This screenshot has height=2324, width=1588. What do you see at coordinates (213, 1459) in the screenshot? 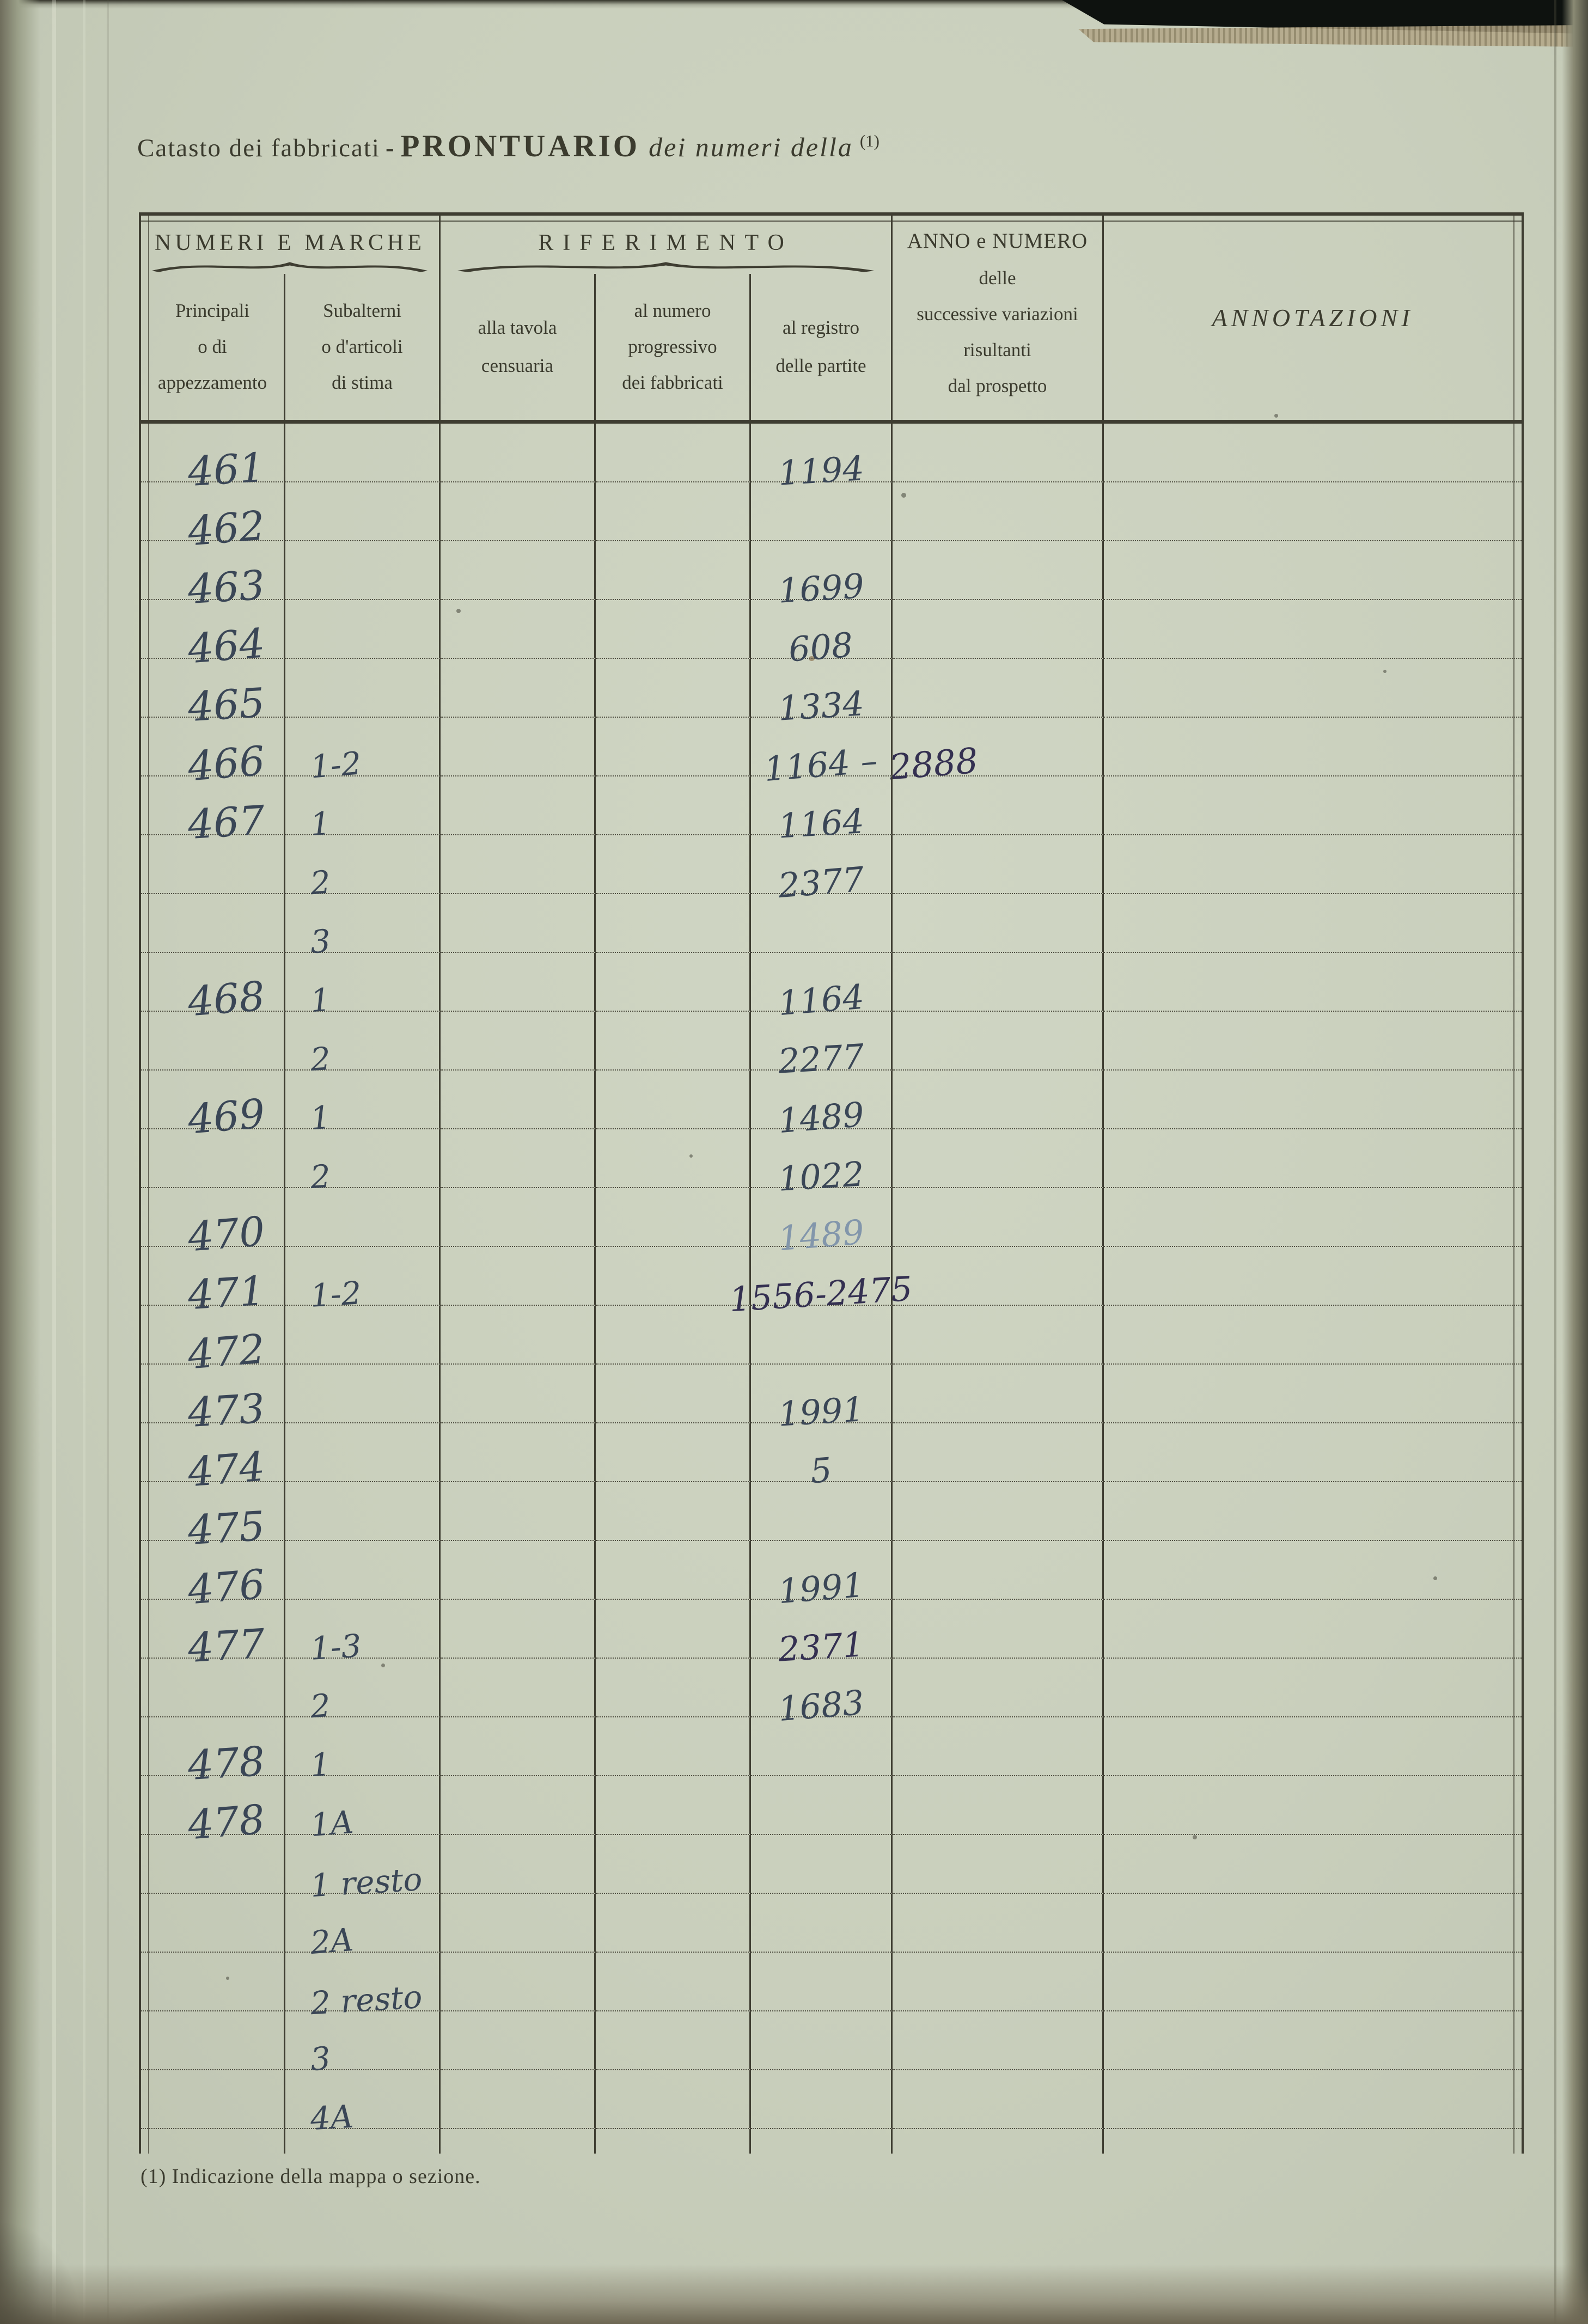
I see `principale-cell: 474` at bounding box center [213, 1459].